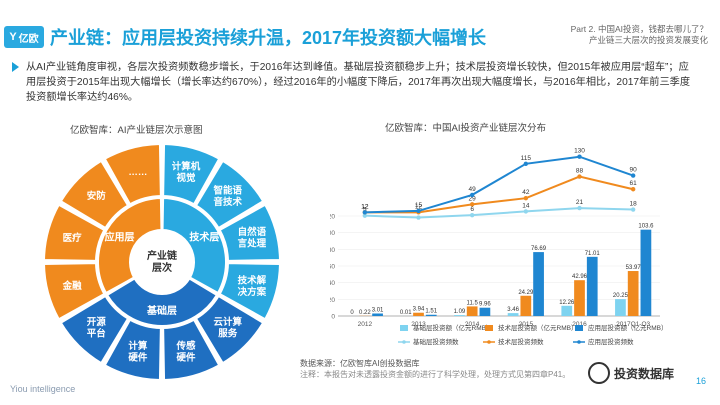  Describe the element at coordinates (621, 296) in the screenshot. I see `bar-label-0-5: 20.25` at that location.